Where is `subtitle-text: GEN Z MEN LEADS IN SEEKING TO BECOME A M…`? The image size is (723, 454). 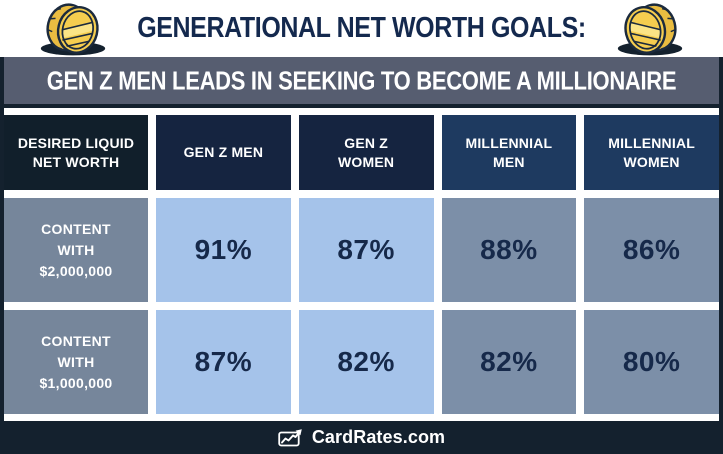 subtitle-text: GEN Z MEN LEADS IN SEEKING TO BECOME A M… is located at coordinates (361, 80).